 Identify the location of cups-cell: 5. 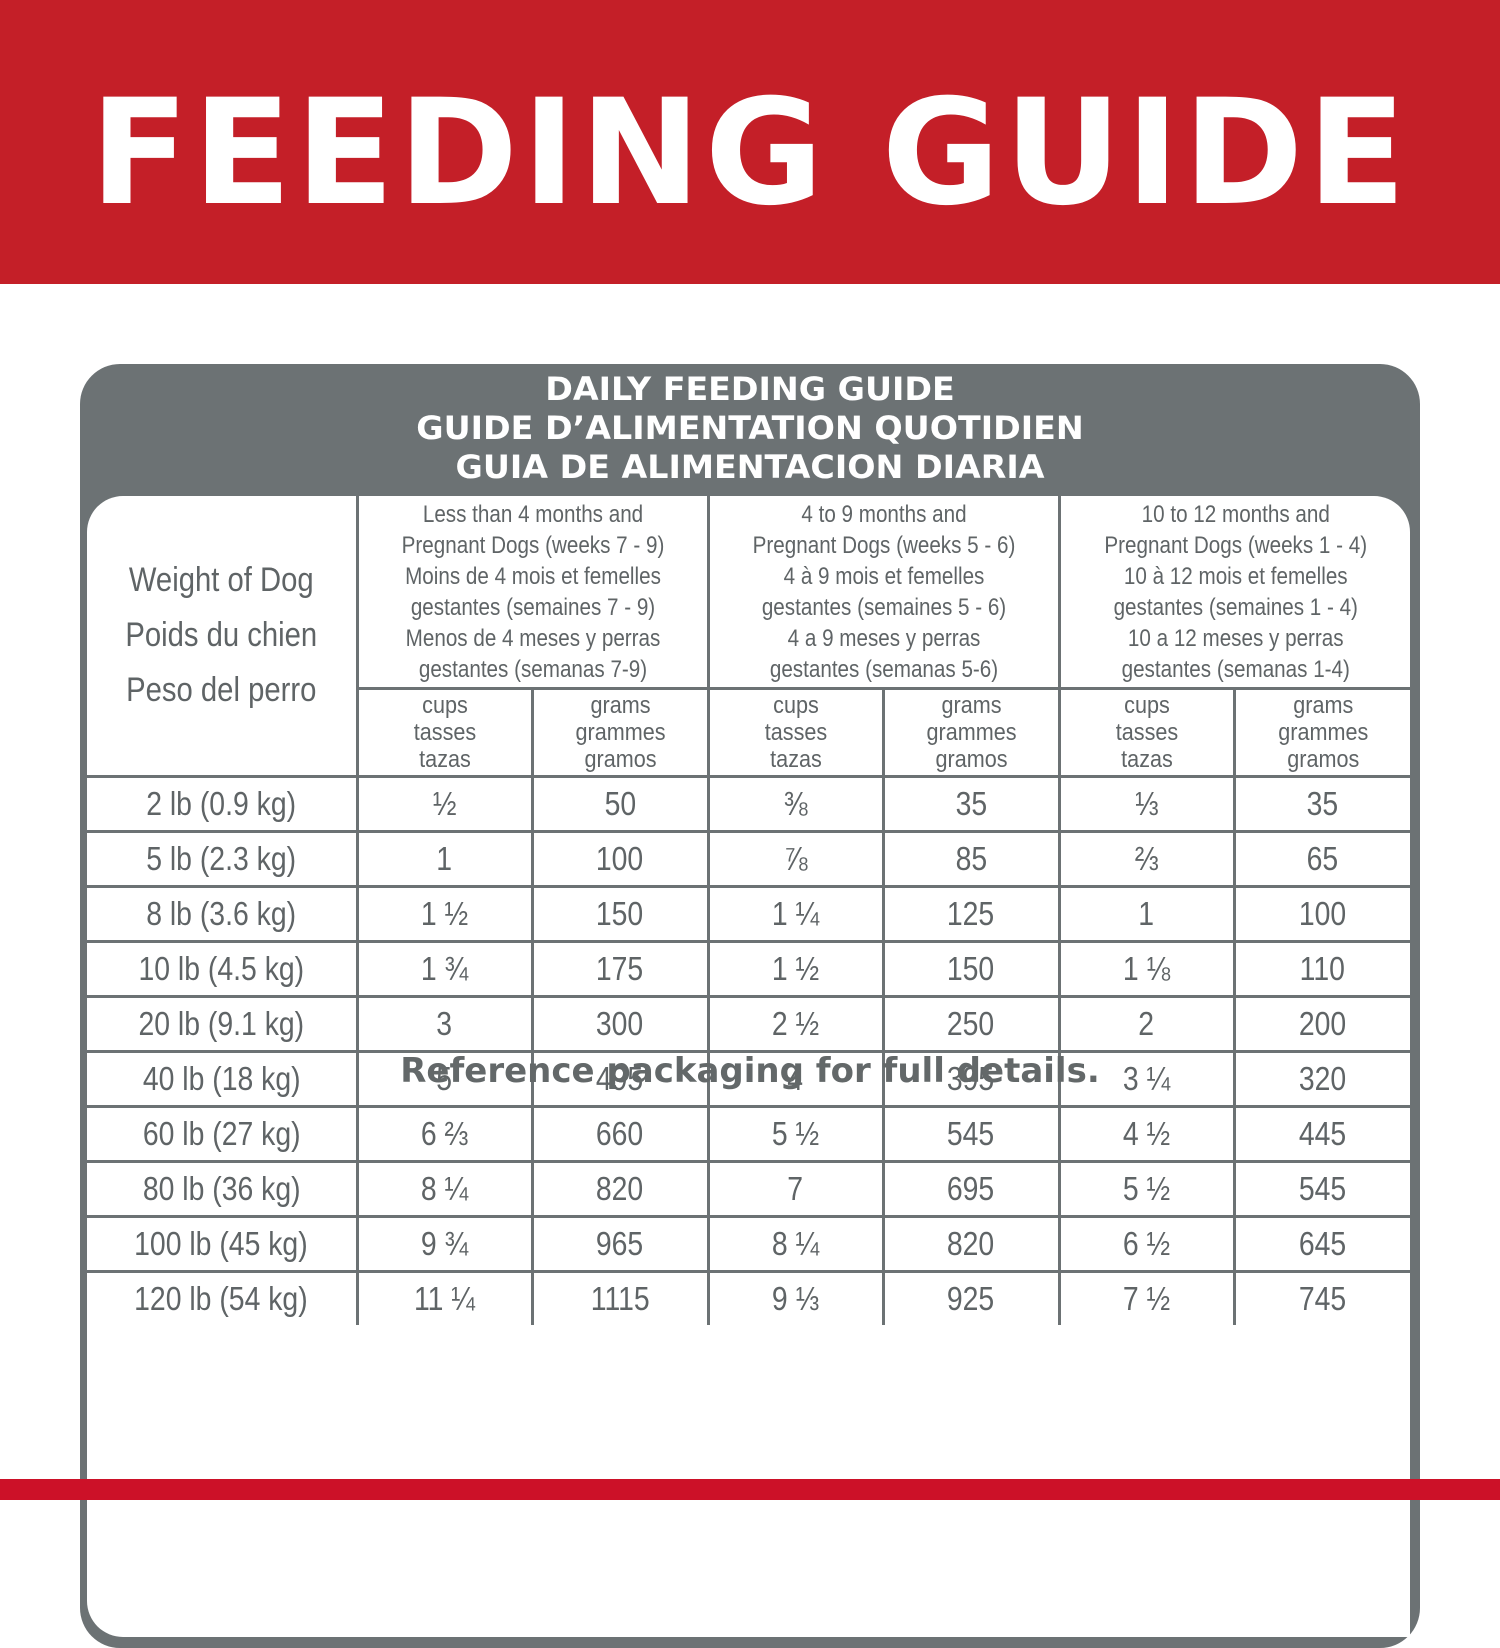
(444, 1079).